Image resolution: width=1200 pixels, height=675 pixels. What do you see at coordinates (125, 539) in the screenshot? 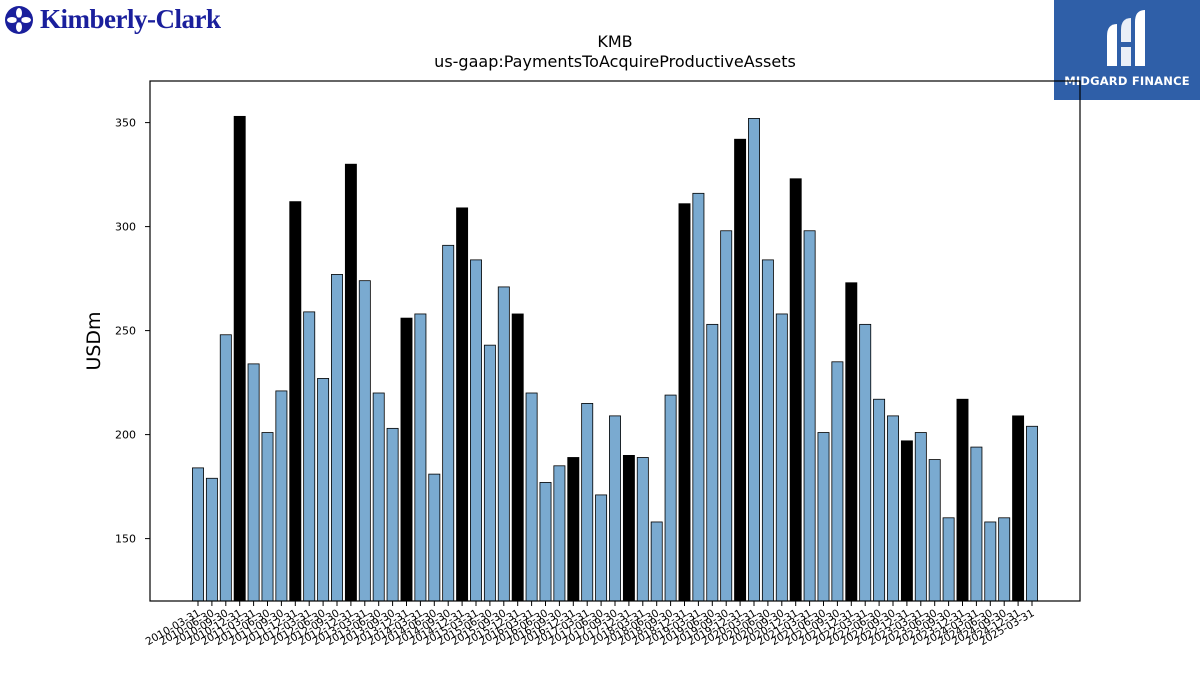
I see `y-tick-label: 150` at bounding box center [125, 539].